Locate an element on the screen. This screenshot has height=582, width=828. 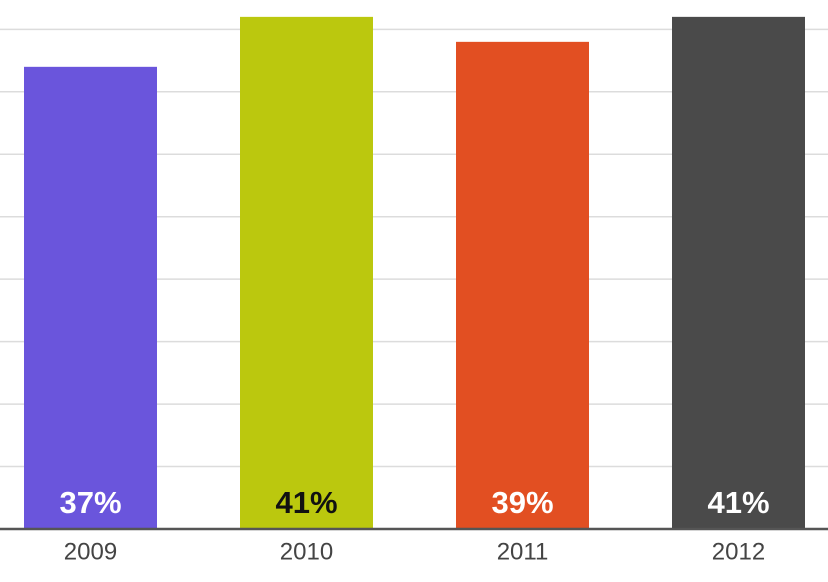
value-label: 37% is located at coordinates (90, 502).